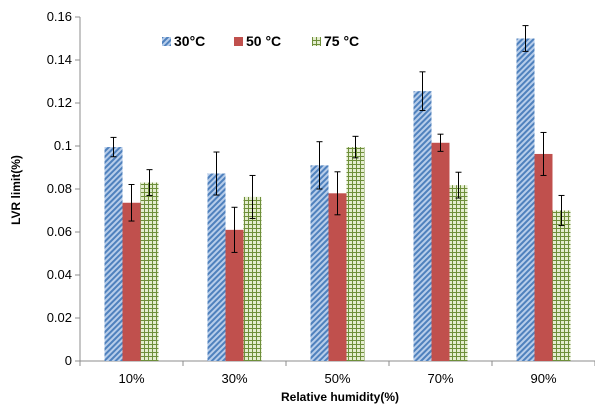 This screenshot has width=595, height=406. What do you see at coordinates (234, 378) in the screenshot?
I see `x-tick-label: 30%` at bounding box center [234, 378].